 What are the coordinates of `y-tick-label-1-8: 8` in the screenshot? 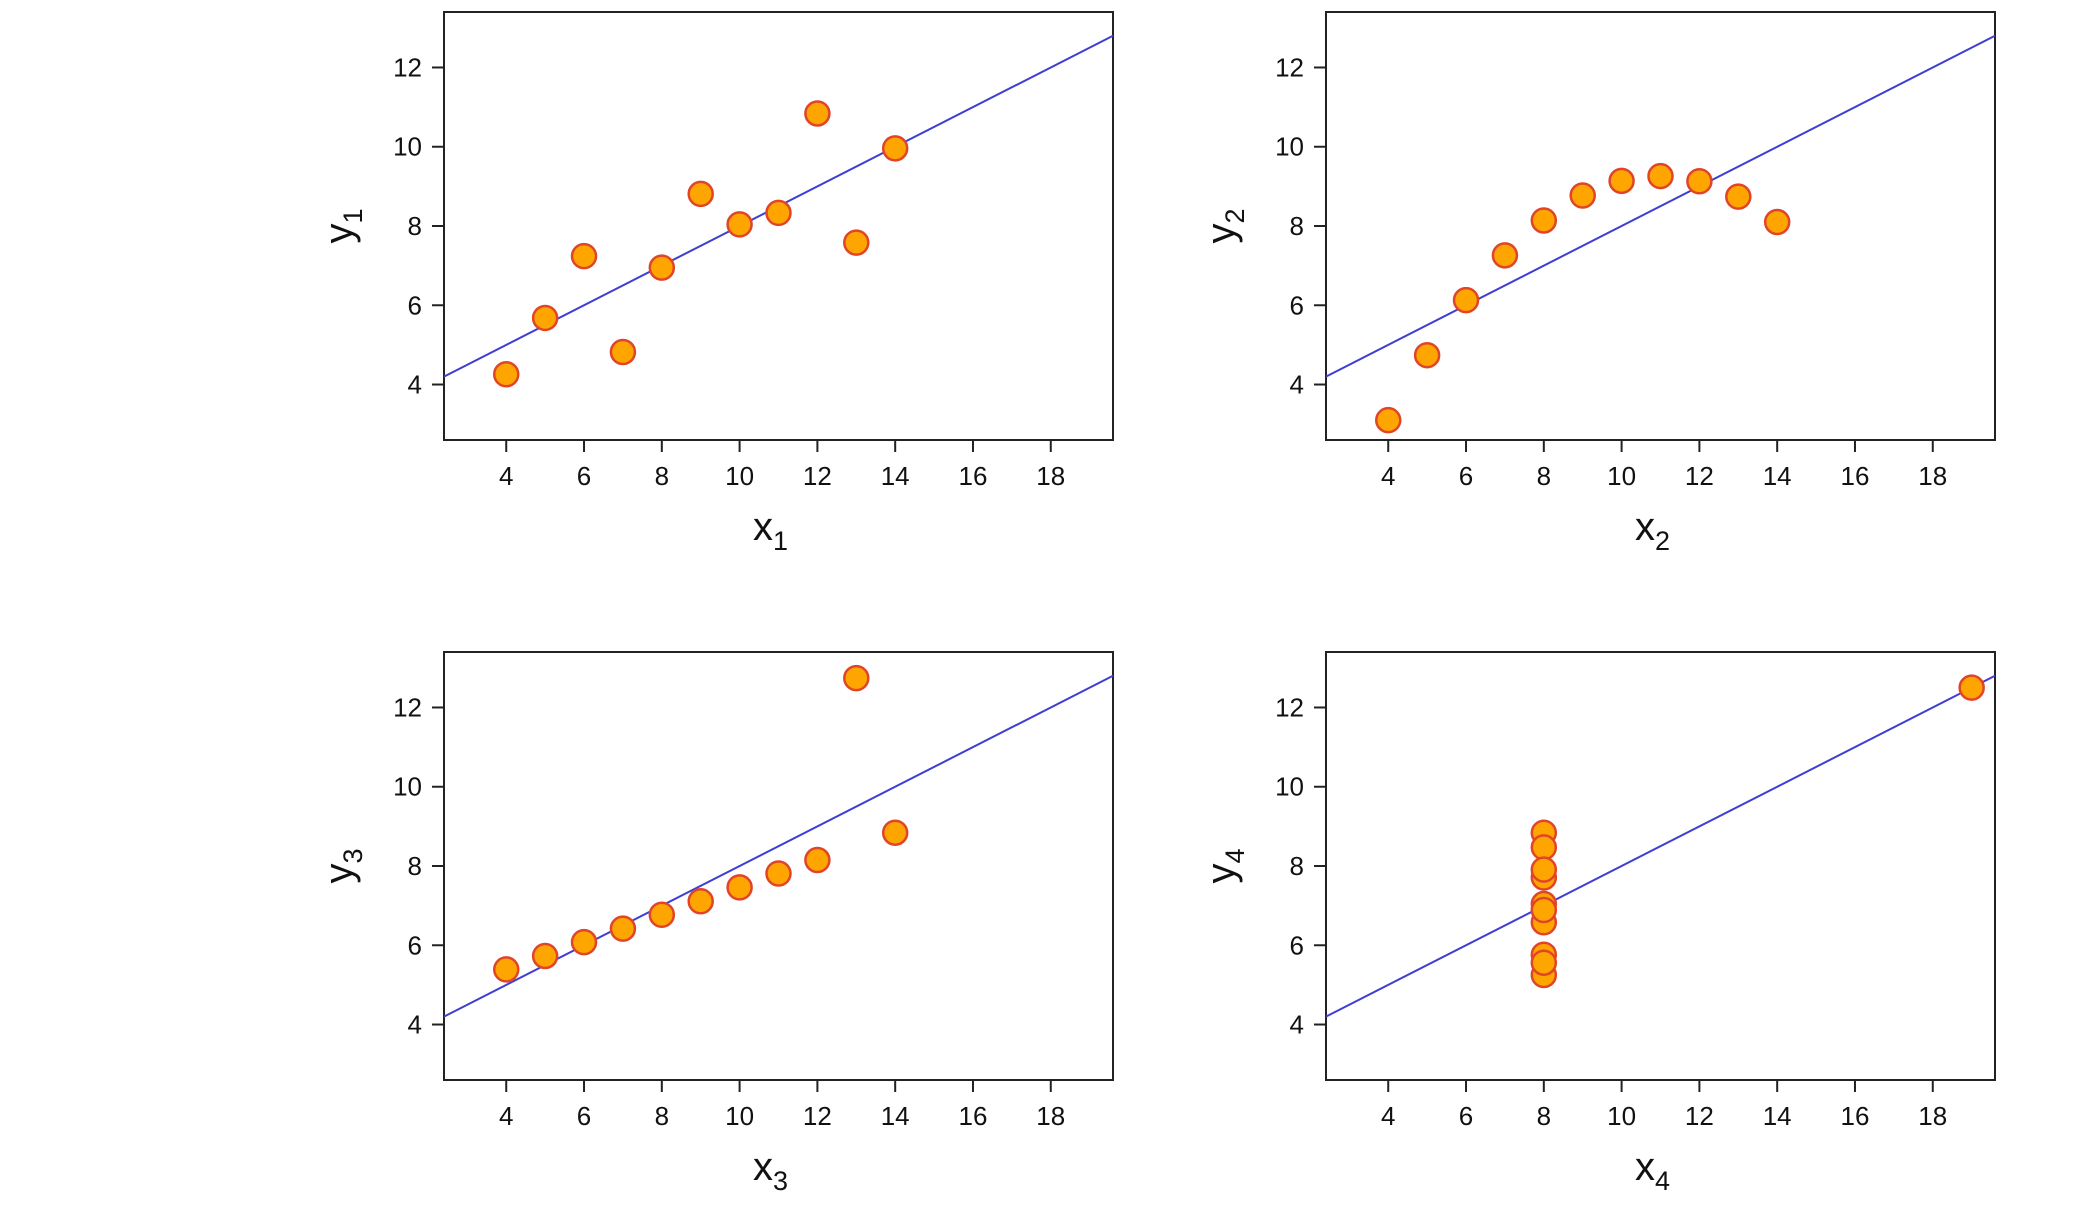 It's located at (415, 226).